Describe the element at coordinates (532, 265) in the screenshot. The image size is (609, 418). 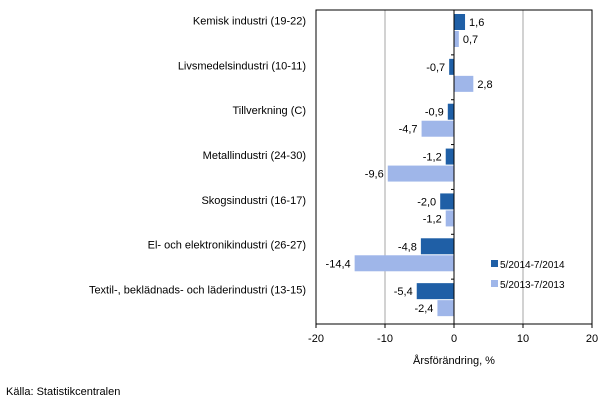
I see `legend-label: 5/2014-7/2014` at that location.